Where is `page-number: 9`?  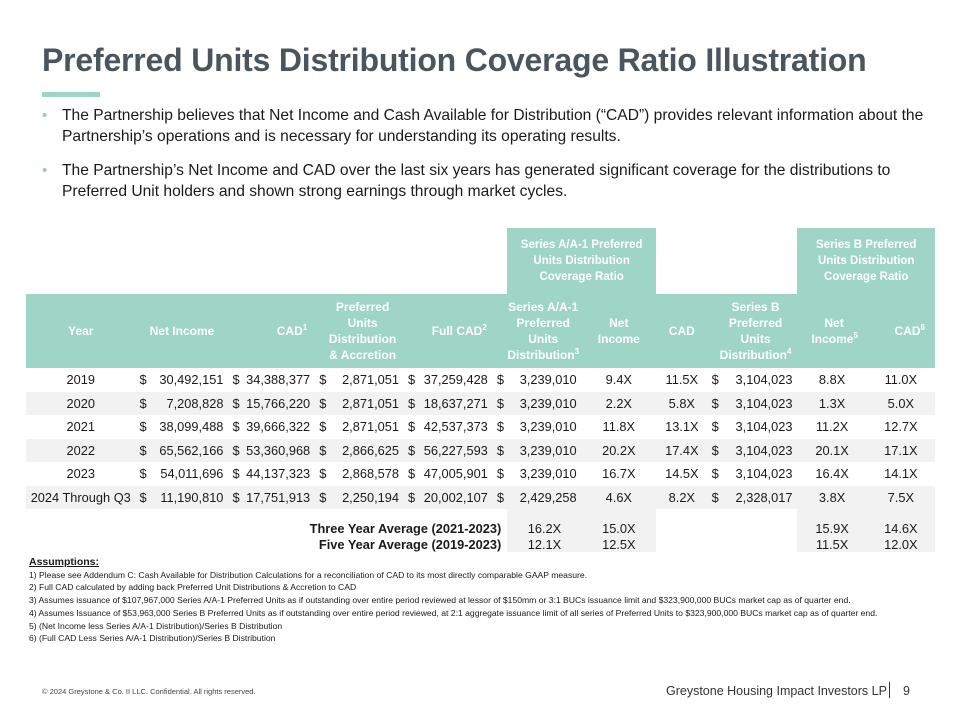
page-number: 9 is located at coordinates (906, 691).